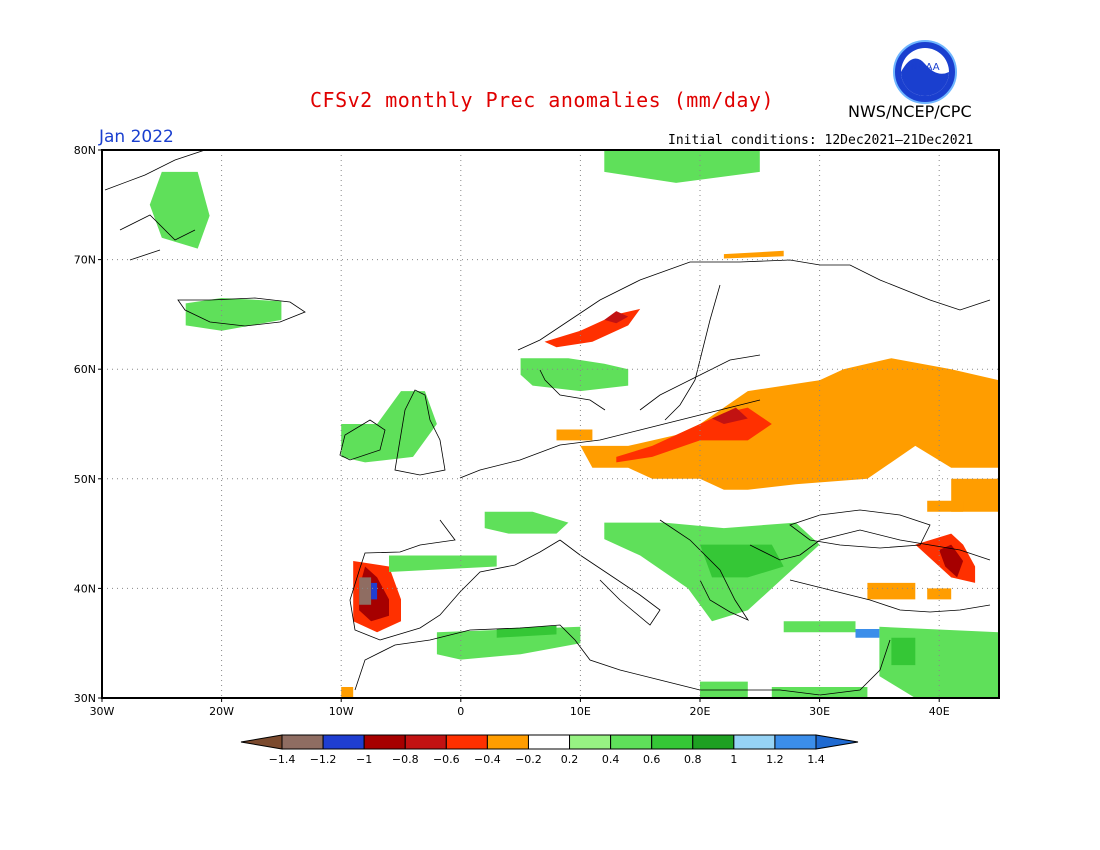 Image resolution: width=1100 pixels, height=850 pixels. Describe the element at coordinates (85, 698) in the screenshot. I see `lat-tick-label: 30N` at that location.